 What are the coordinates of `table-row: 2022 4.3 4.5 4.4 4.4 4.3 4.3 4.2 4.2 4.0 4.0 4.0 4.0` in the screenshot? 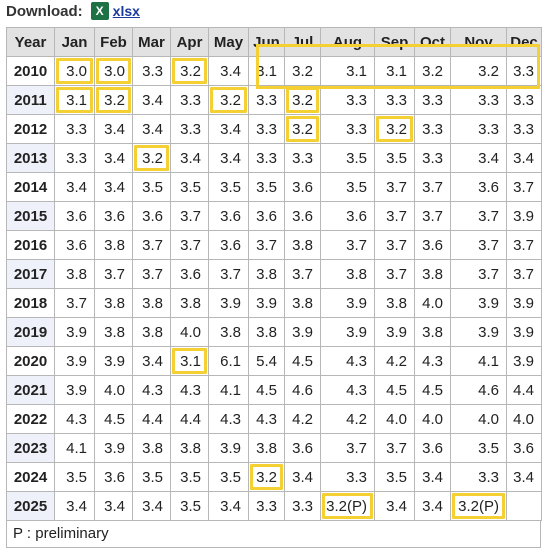 It's located at (274, 419).